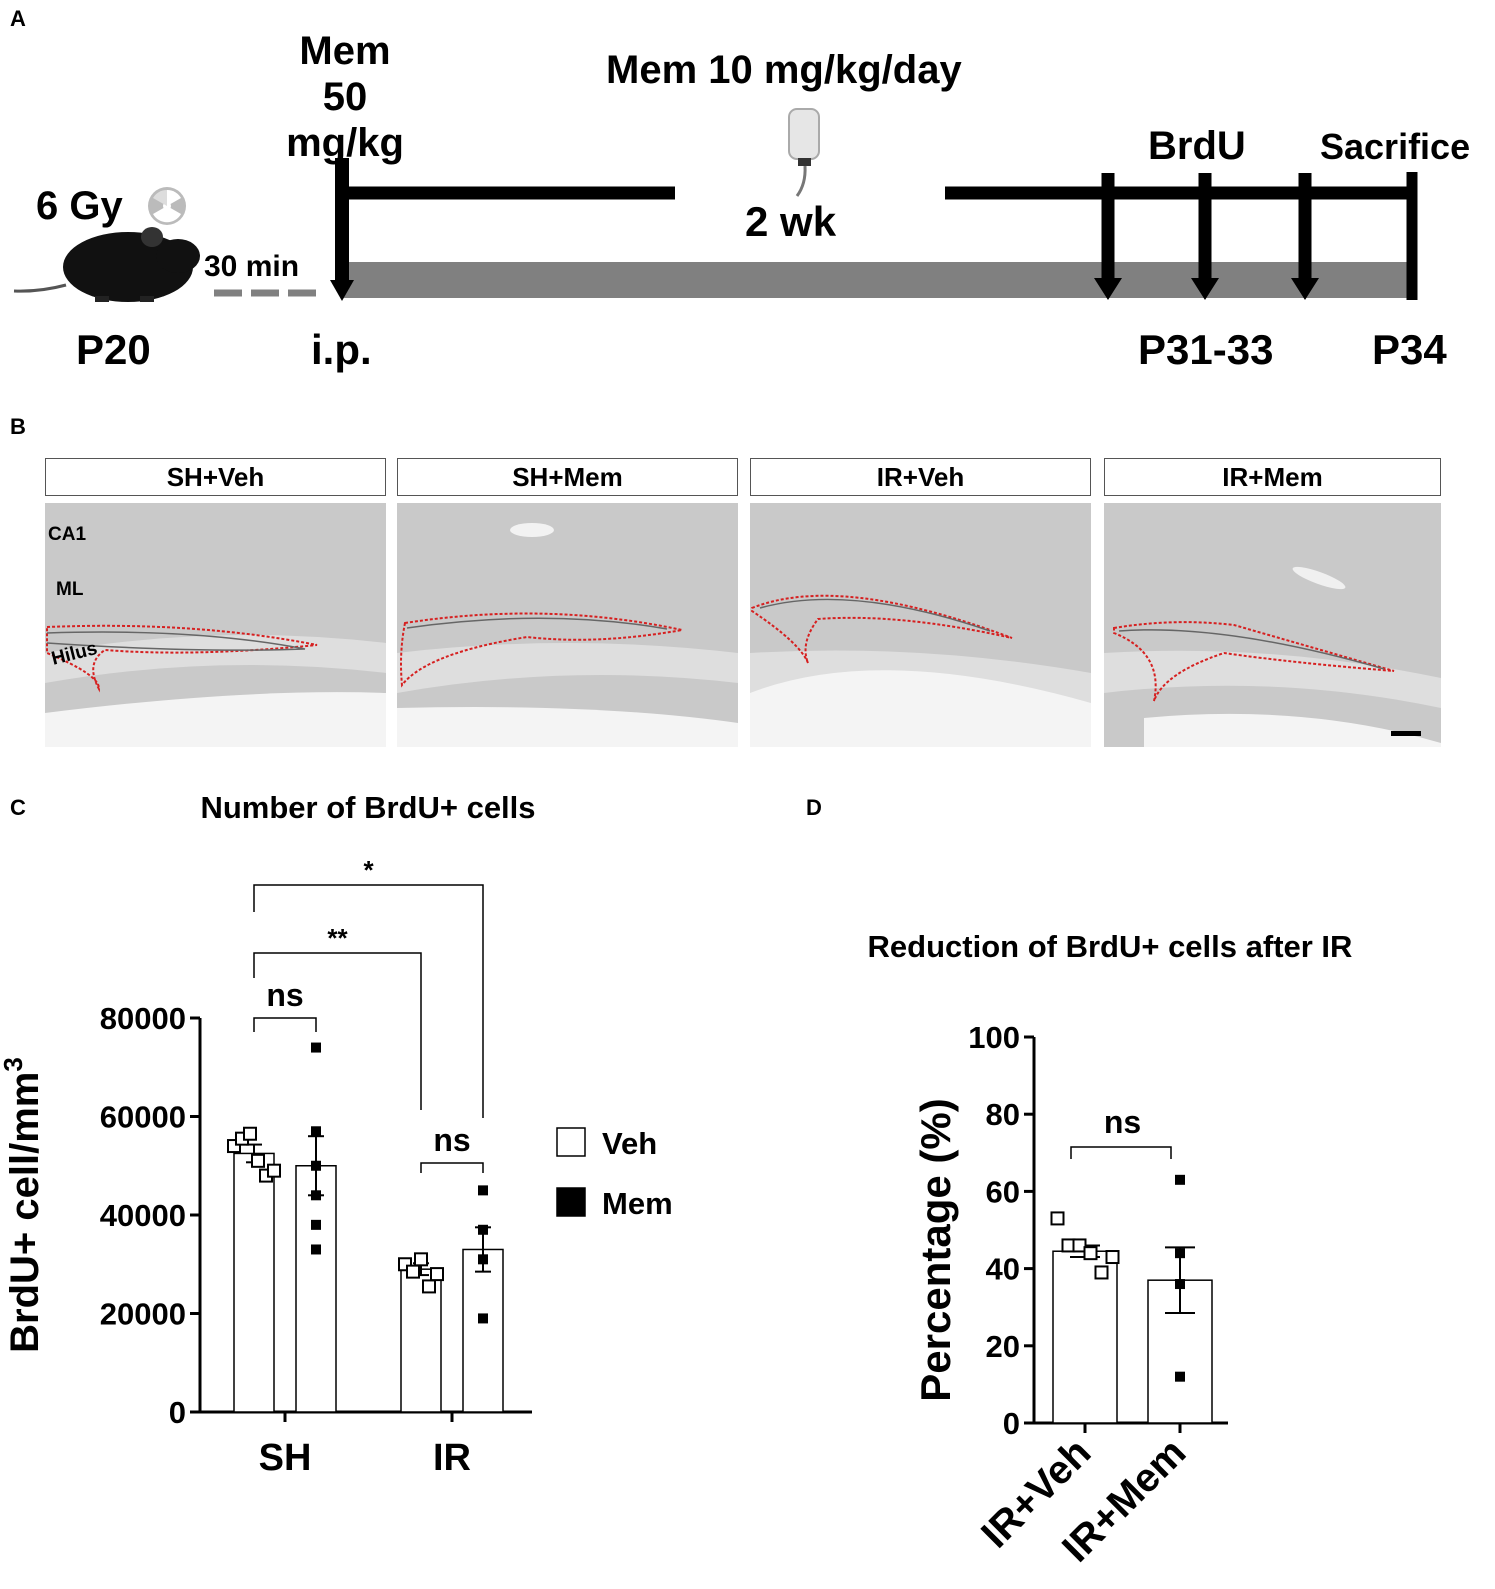 The image size is (1495, 1589). What do you see at coordinates (14, 1064) in the screenshot?
I see `chart-c-ylabel-superscript: 3` at bounding box center [14, 1064].